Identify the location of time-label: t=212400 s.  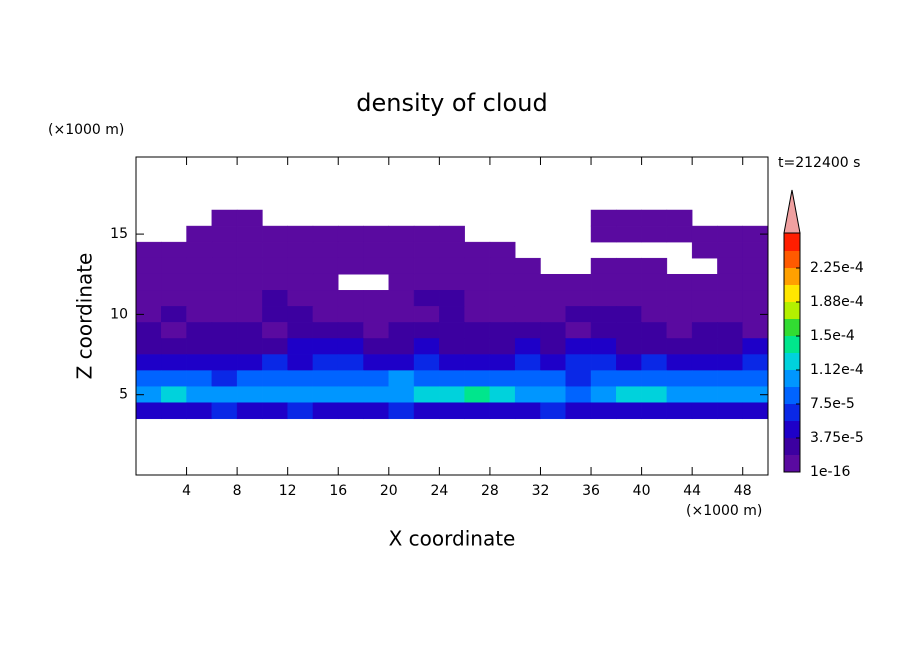
(819, 163).